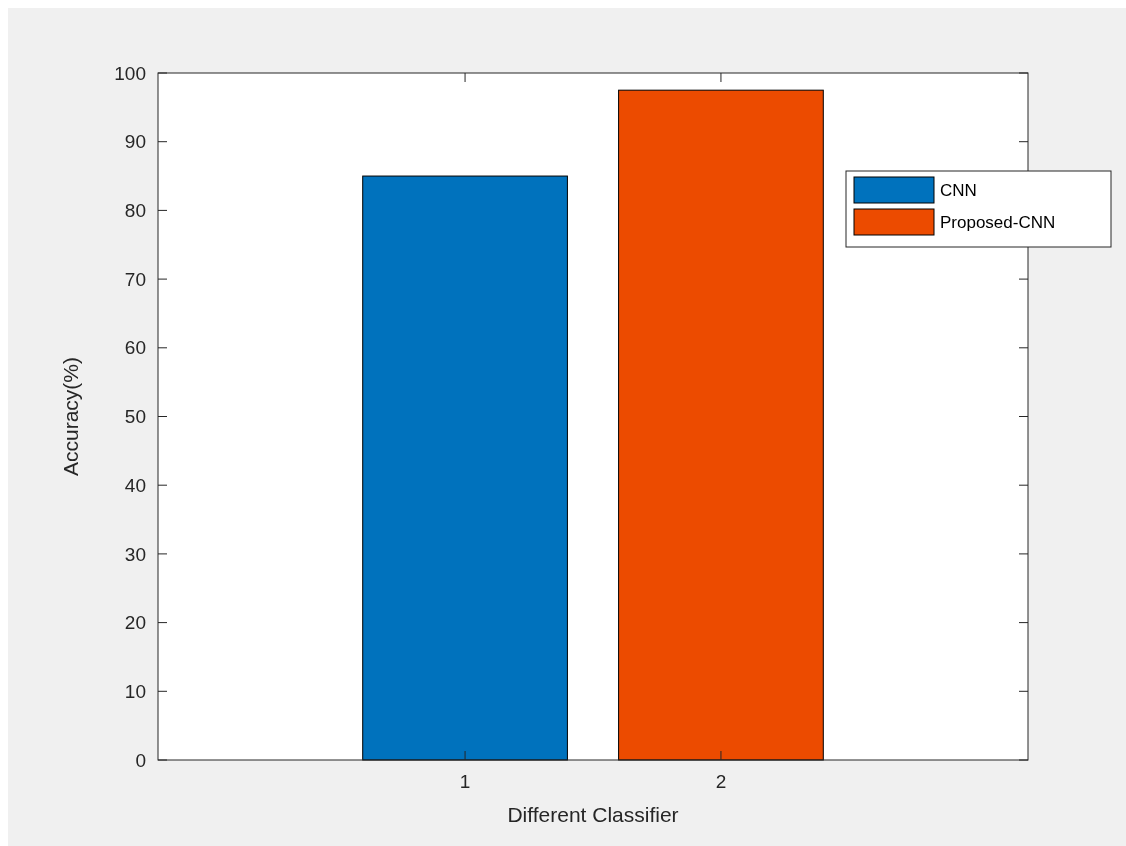  What do you see at coordinates (721, 781) in the screenshot?
I see `x-tick-label: 2` at bounding box center [721, 781].